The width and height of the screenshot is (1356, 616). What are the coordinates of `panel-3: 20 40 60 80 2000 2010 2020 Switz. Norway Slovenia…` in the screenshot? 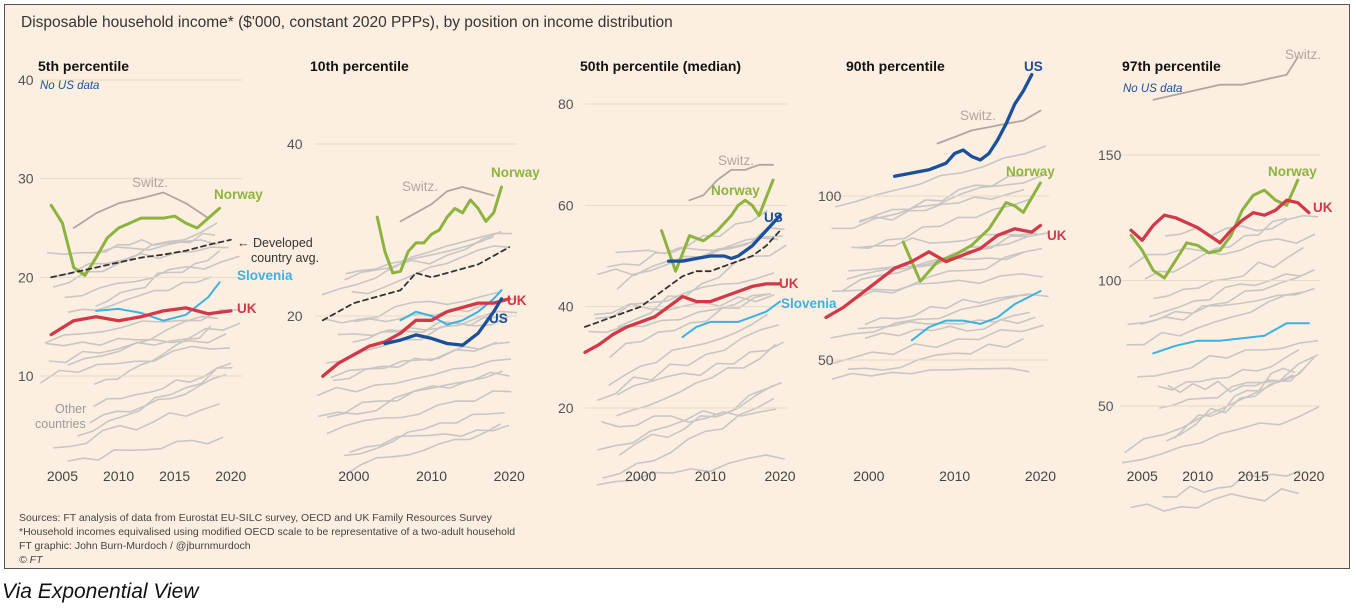 It's located at (697, 271).